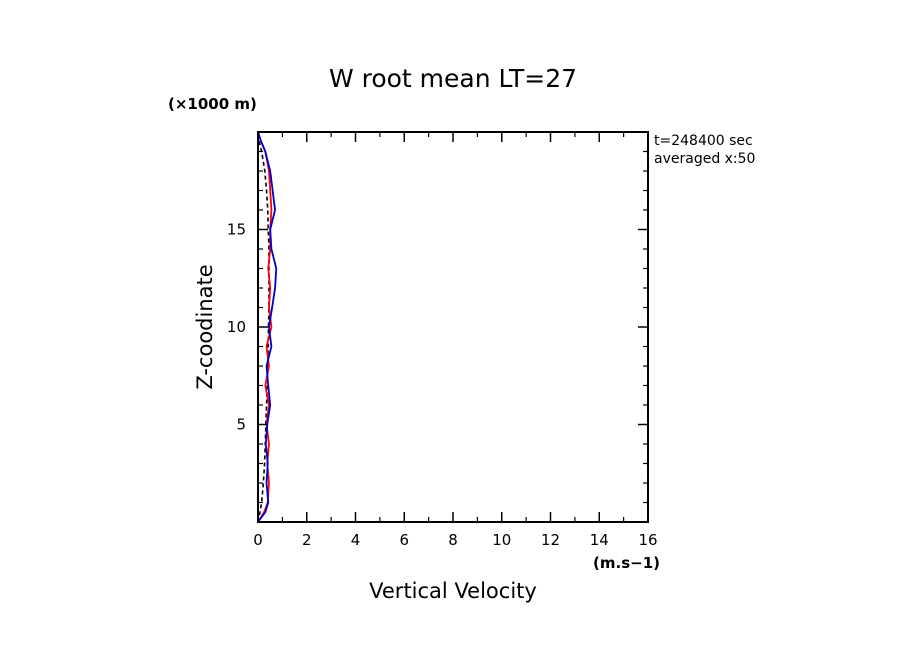 This screenshot has width=904, height=654. Describe the element at coordinates (212, 104) in the screenshot. I see `y-unit-label: (×1000 m)` at that location.